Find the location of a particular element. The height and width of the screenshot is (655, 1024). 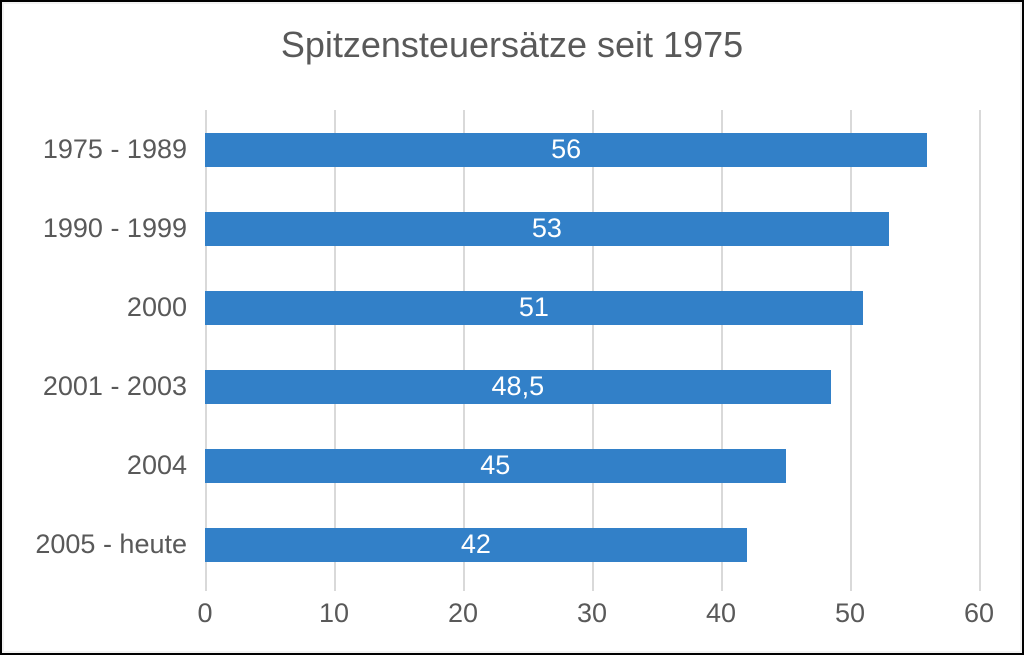

x-tick-label: 10 is located at coordinates (334, 613).